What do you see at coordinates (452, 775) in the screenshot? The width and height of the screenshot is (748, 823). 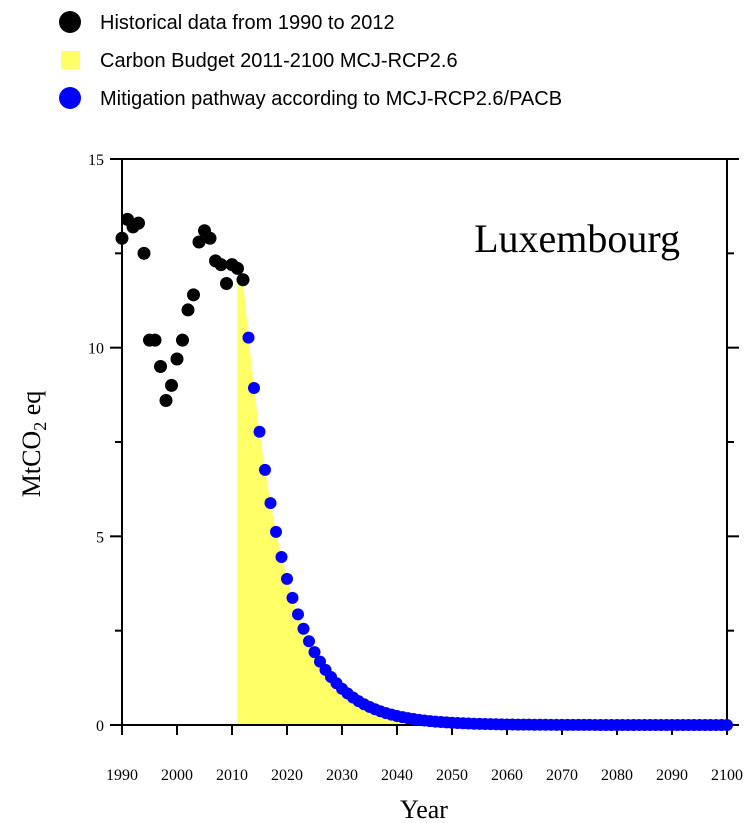 I see `x-tick-label: 2050` at bounding box center [452, 775].